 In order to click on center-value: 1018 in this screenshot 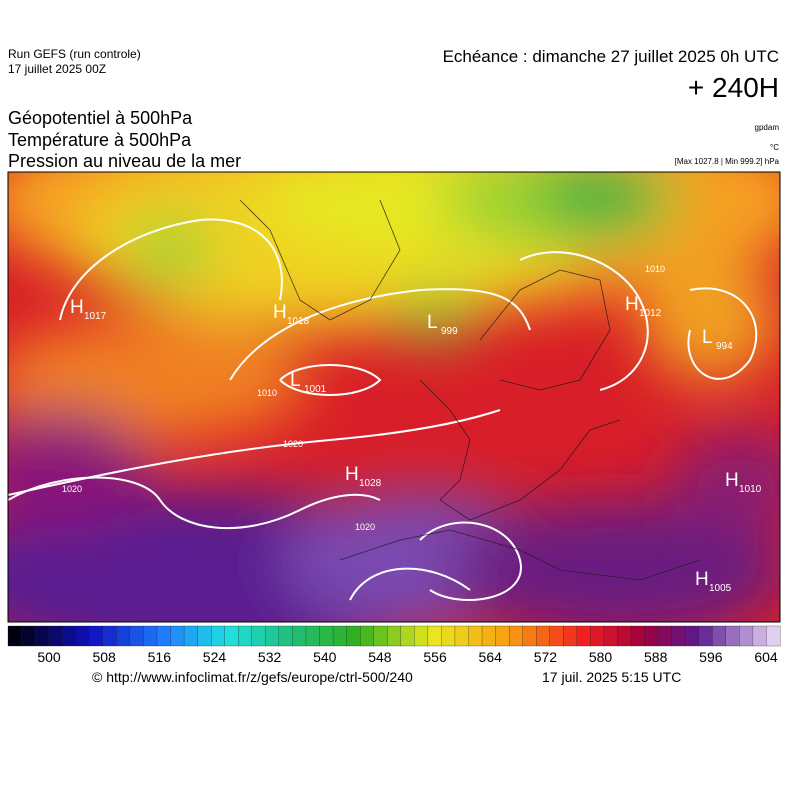, I will do `click(298, 321)`.